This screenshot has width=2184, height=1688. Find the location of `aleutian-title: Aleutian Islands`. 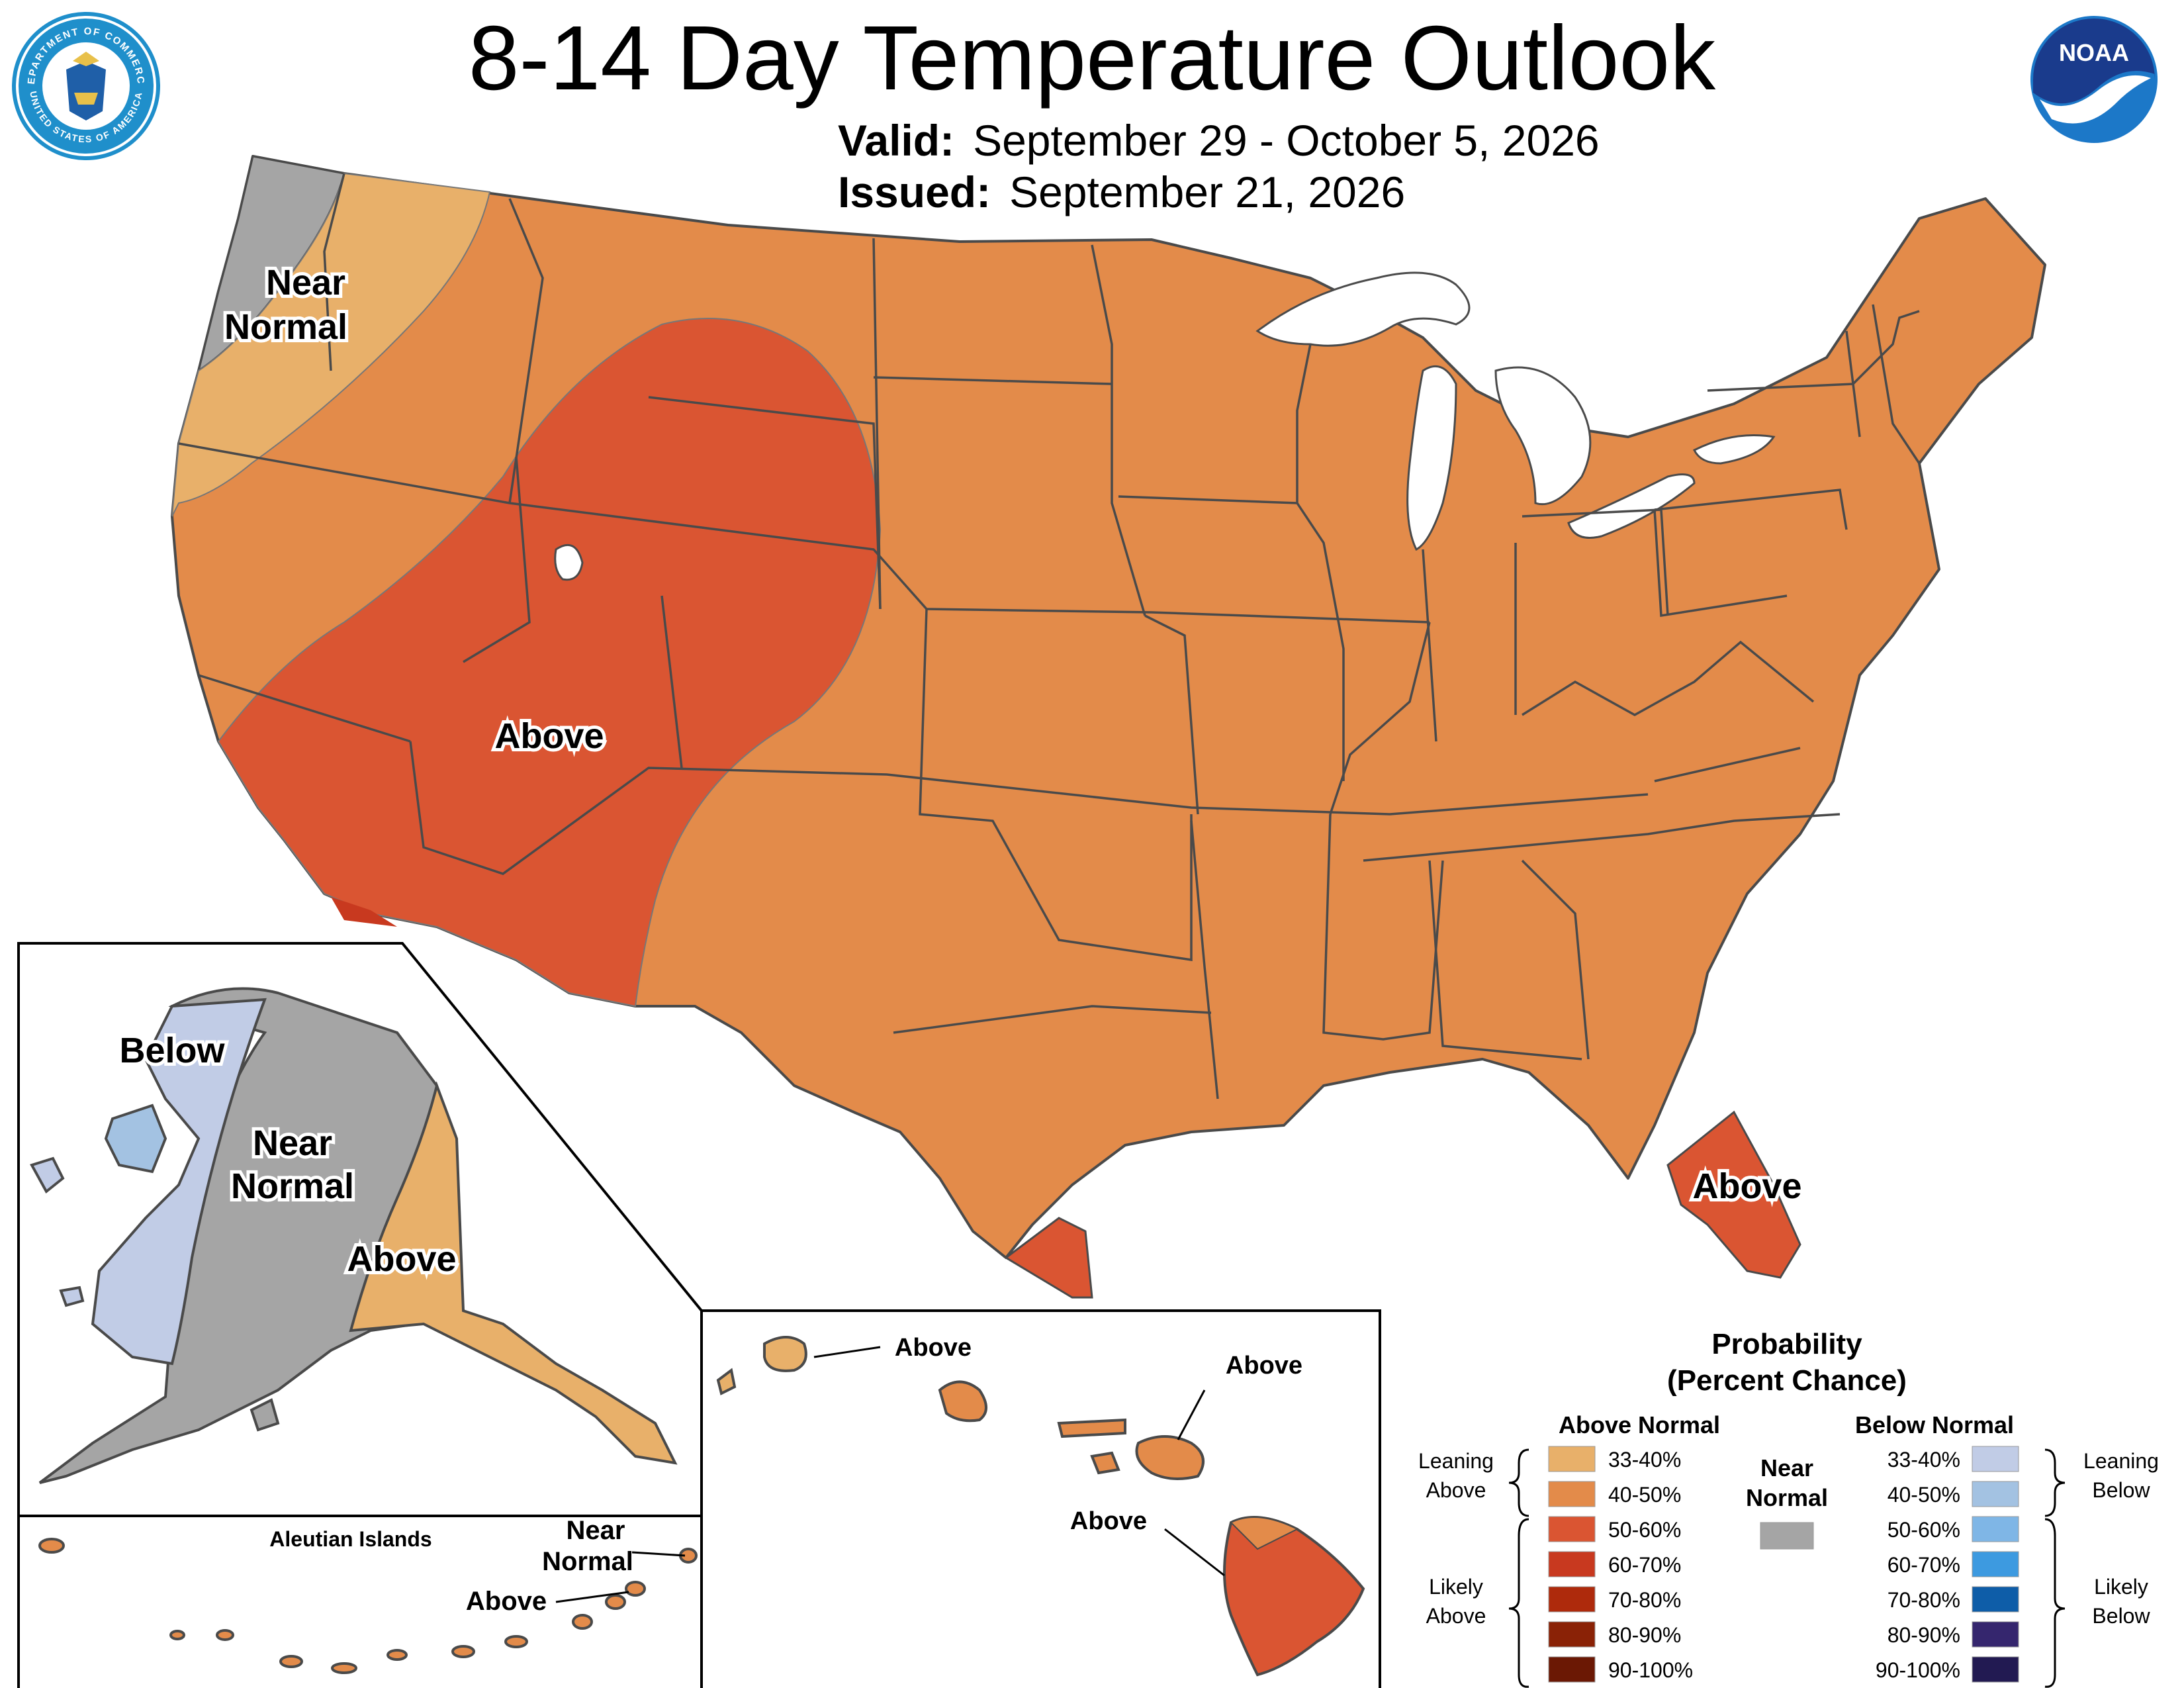

aleutian-title: Aleutian Islands is located at coordinates (350, 1539).